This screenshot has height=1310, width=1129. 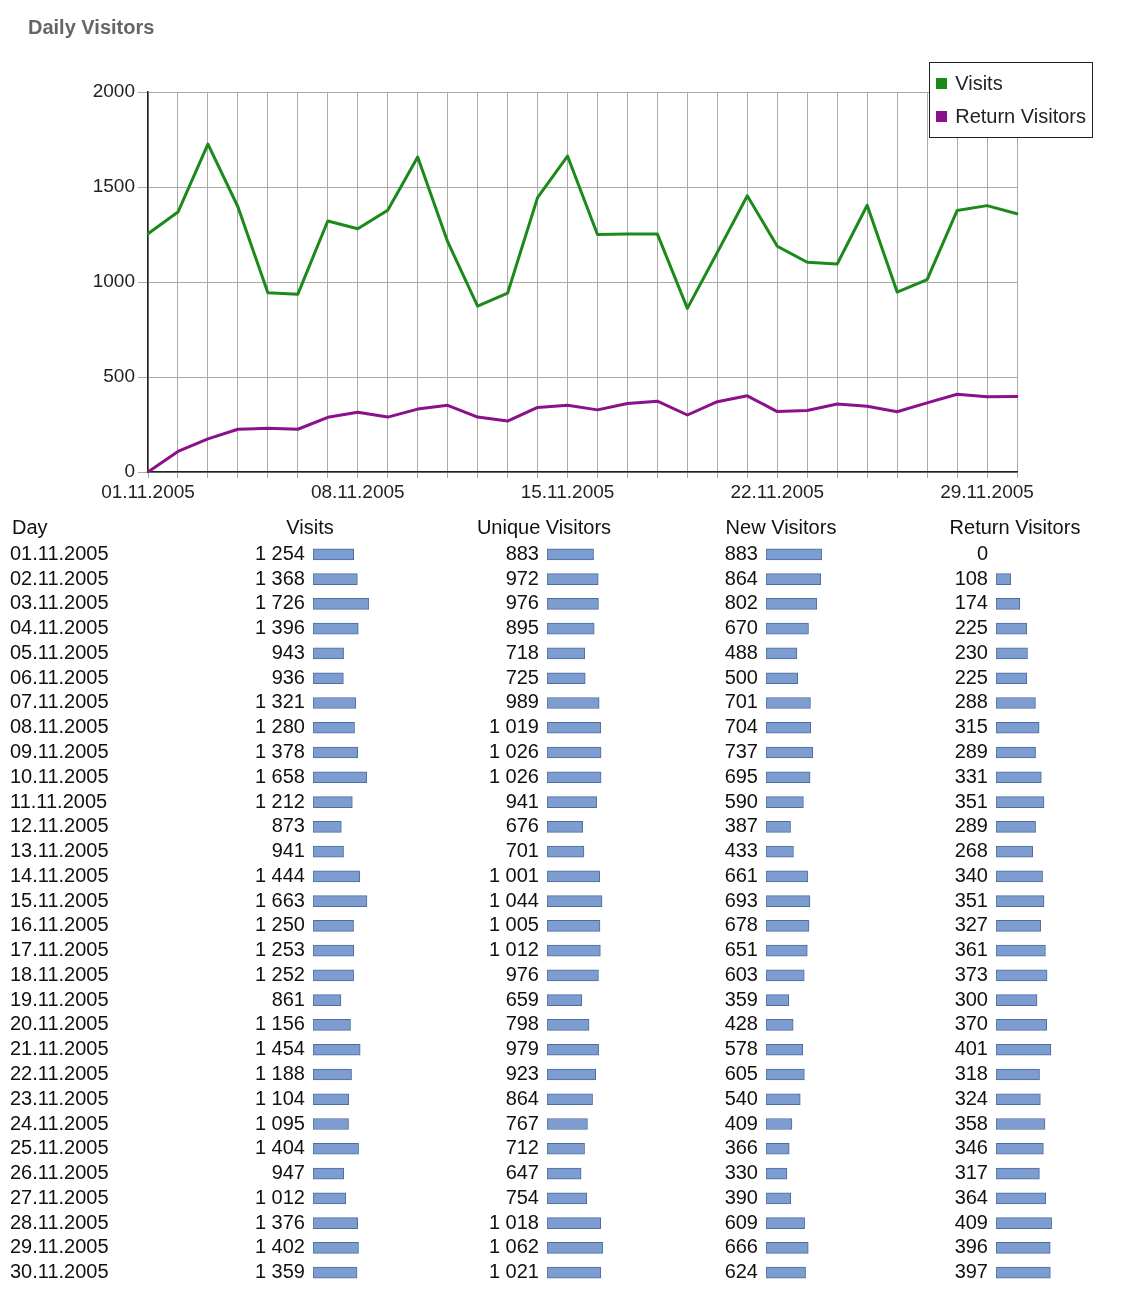 I want to click on data-label: 1 012, so click(x=279, y=1196).